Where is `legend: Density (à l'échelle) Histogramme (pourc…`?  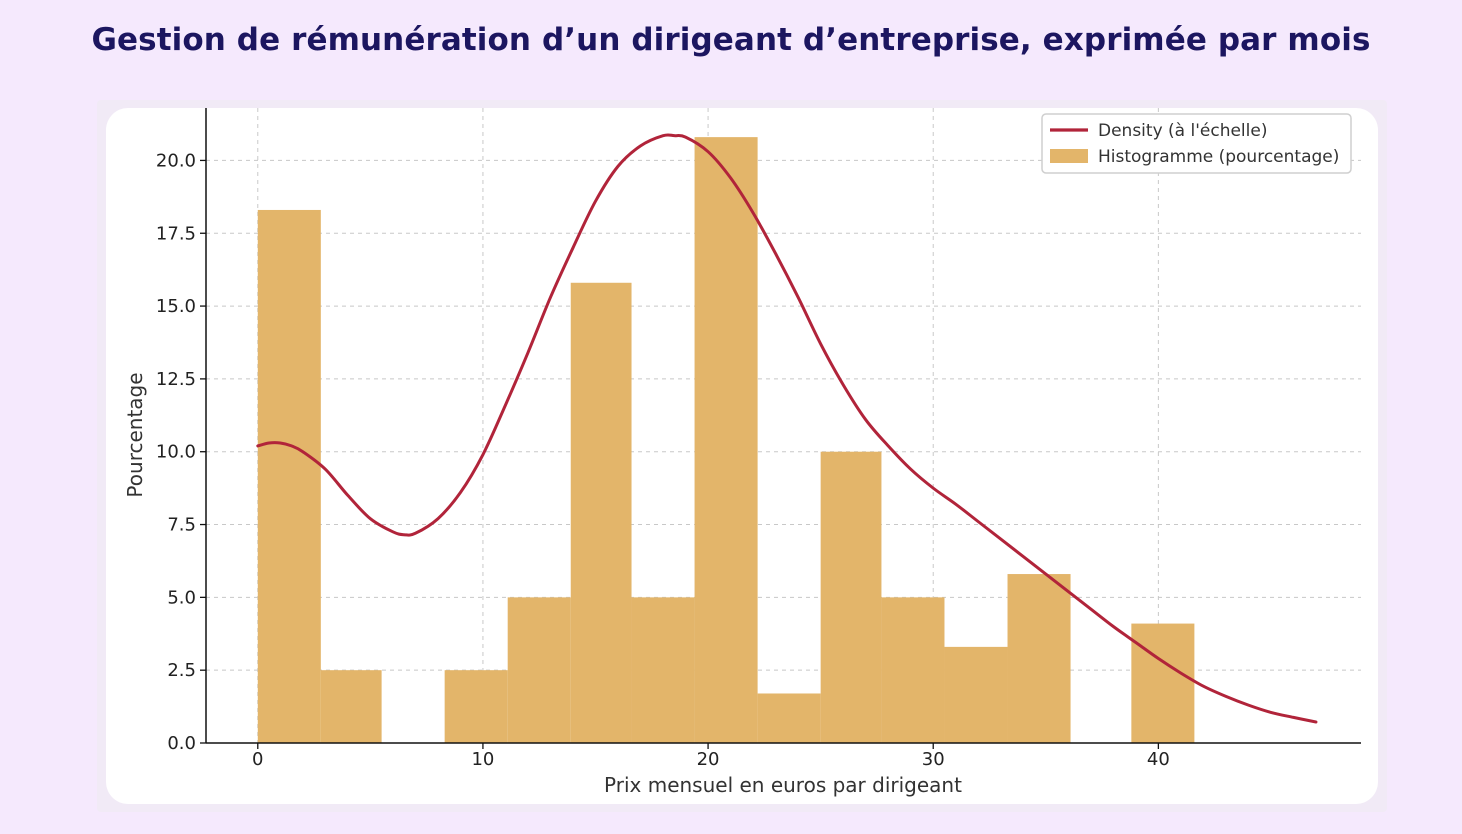 legend: Density (à l'échelle) Histogramme (pourc… is located at coordinates (1196, 143).